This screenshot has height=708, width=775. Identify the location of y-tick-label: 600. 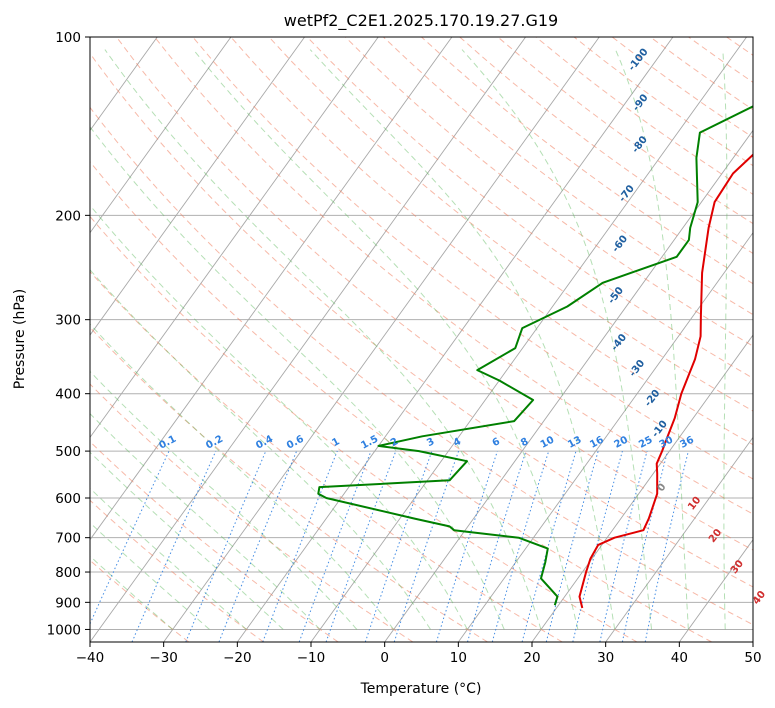
(68, 499).